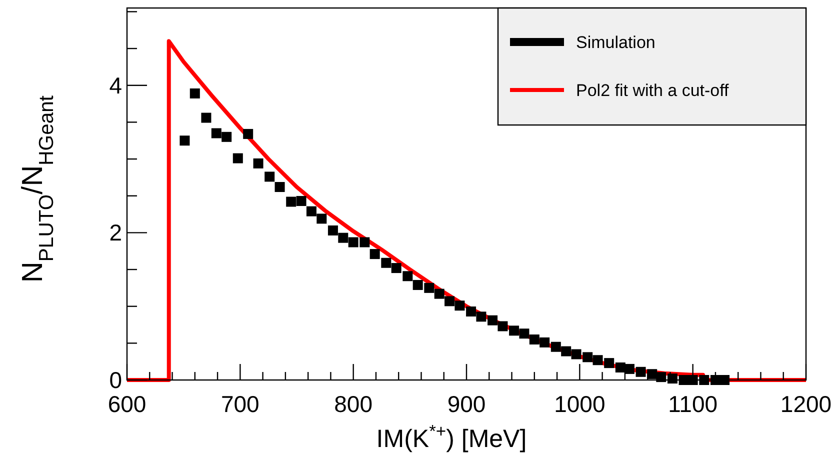  Describe the element at coordinates (451, 437) in the screenshot. I see `x-axis-title: IM(K$^{*+}$) [MeV]` at that location.